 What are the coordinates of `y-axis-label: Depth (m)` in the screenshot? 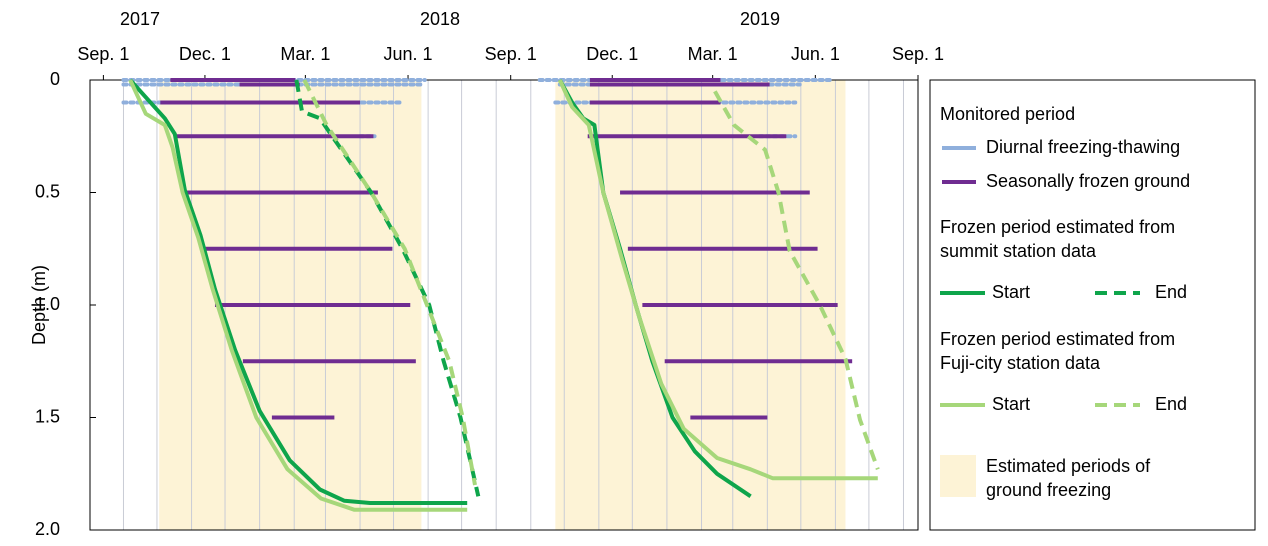 It's located at (39, 305).